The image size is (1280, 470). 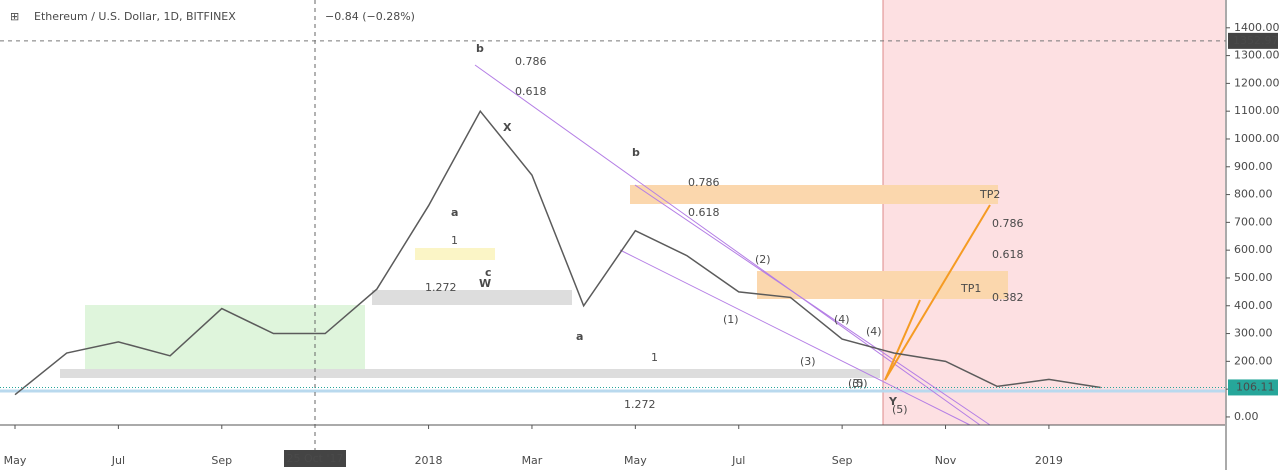 What do you see at coordinates (1257, 55) in the screenshot?
I see `y-tick-label: 1300.00` at bounding box center [1257, 55].